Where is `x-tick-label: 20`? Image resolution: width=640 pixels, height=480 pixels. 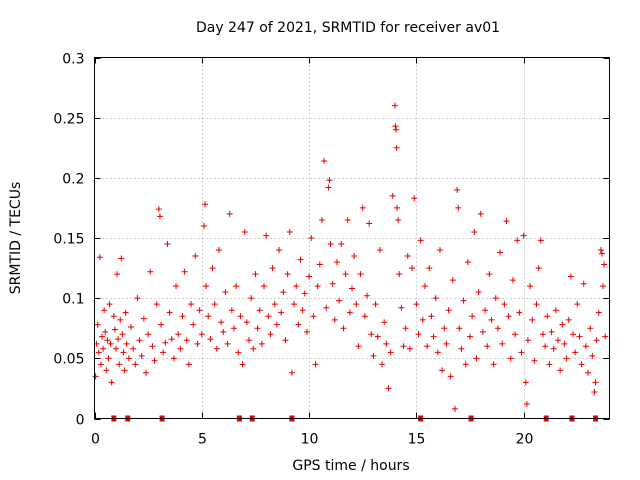
x-tick-label: 20 is located at coordinates (525, 440).